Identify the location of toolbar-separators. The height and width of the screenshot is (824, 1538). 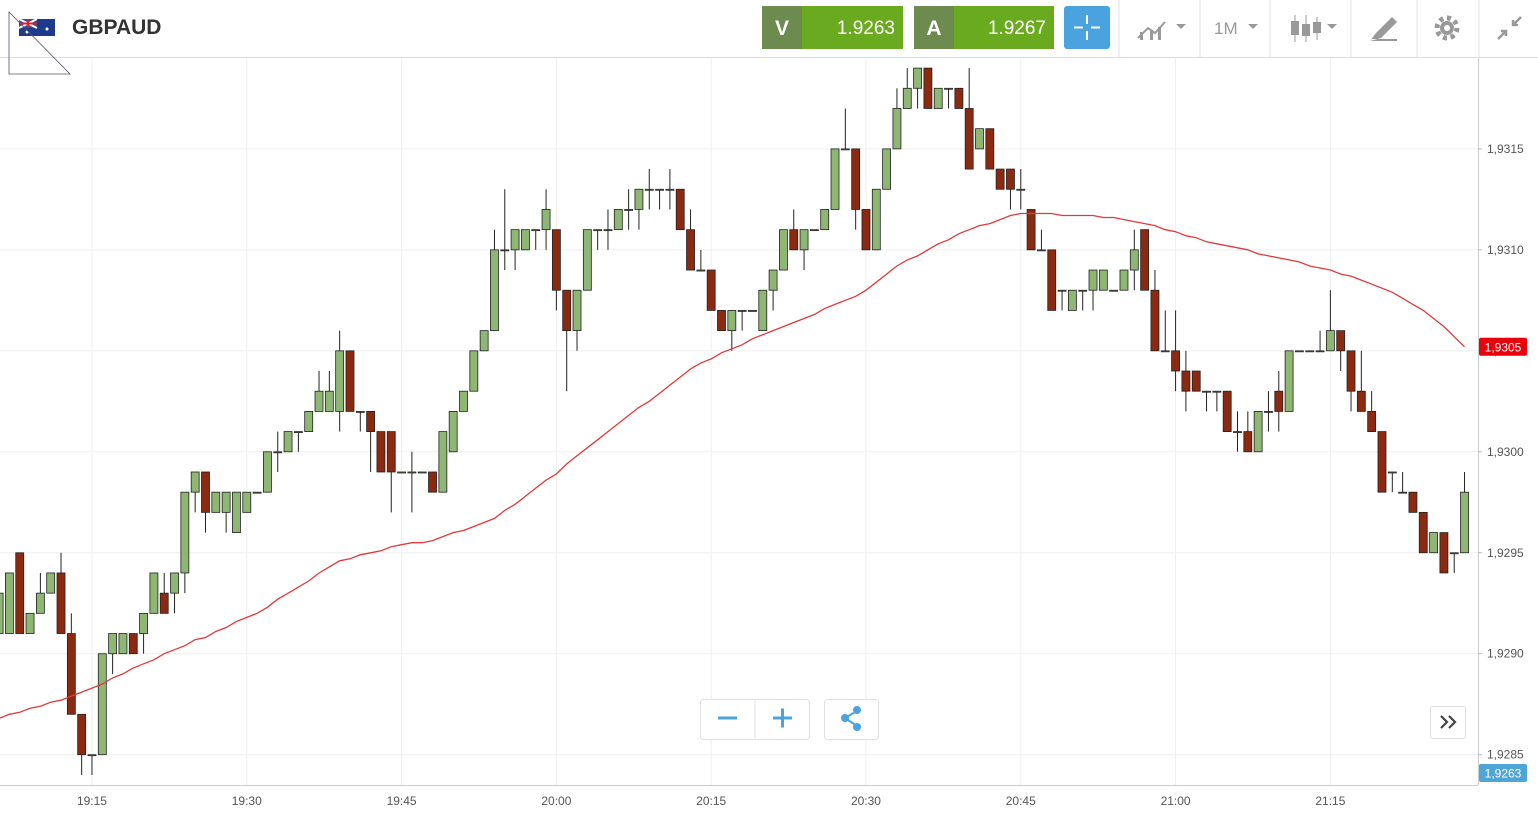
(1299, 28).